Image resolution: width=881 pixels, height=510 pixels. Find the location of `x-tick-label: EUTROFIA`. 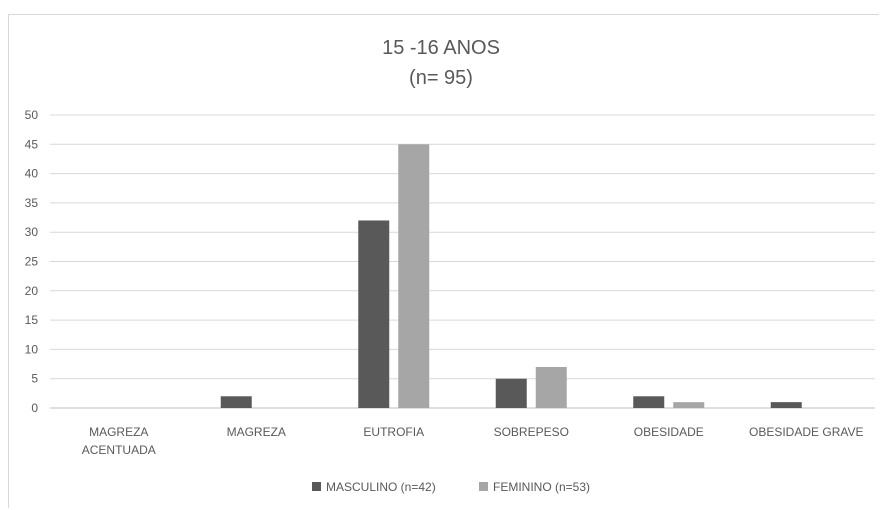

x-tick-label: EUTROFIA is located at coordinates (393, 432).